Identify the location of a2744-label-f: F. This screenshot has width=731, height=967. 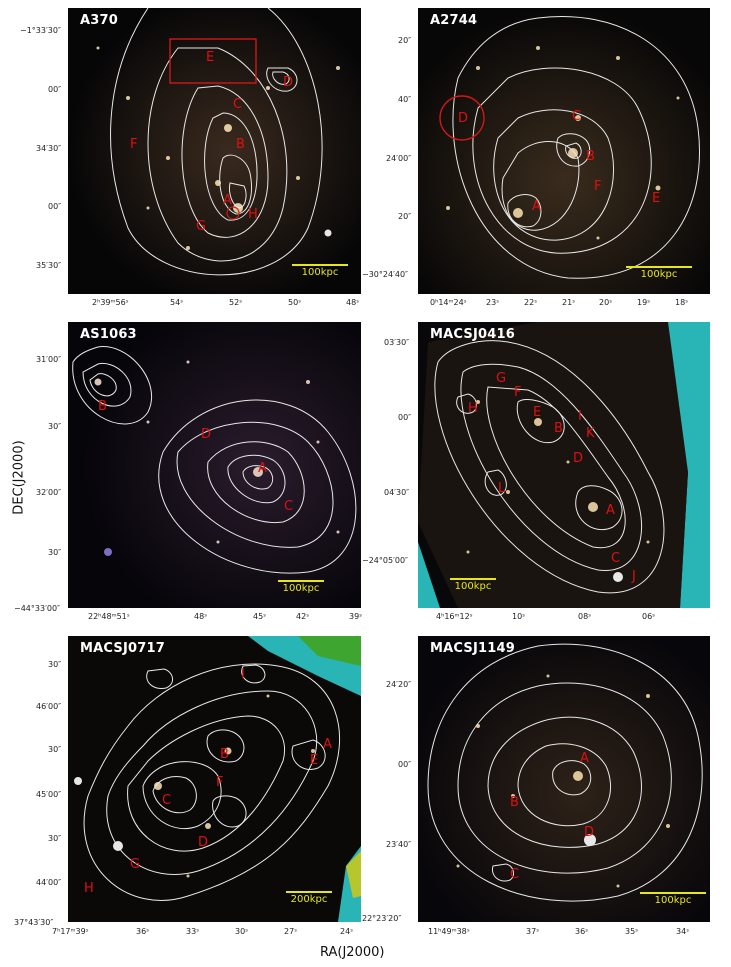
(597, 186).